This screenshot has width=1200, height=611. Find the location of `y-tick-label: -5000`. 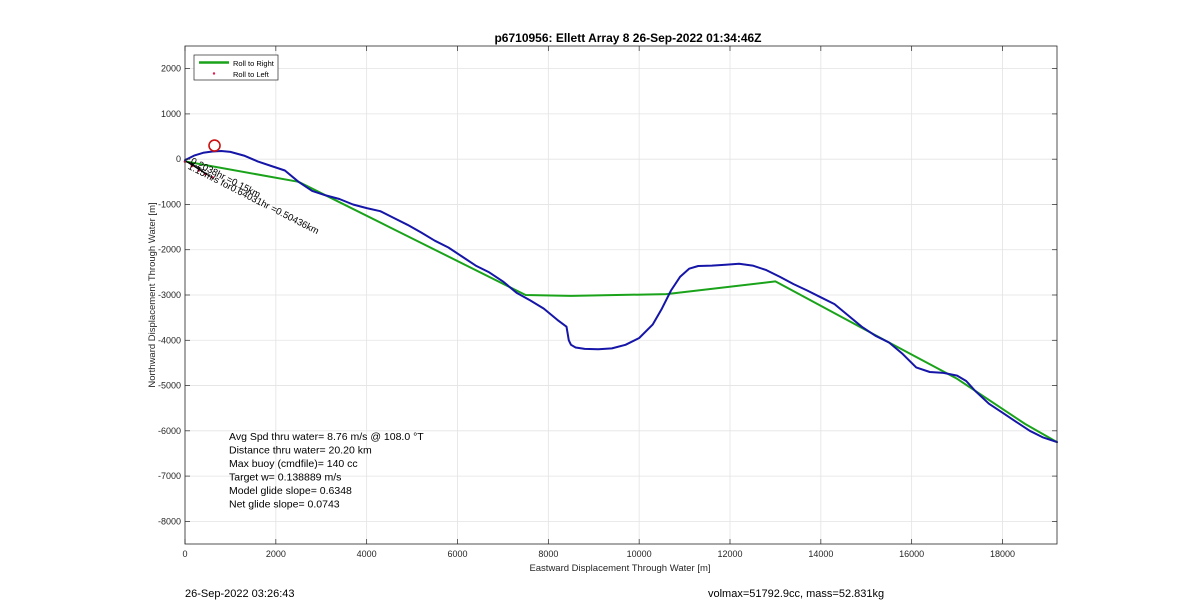

y-tick-label: -5000 is located at coordinates (169, 386).